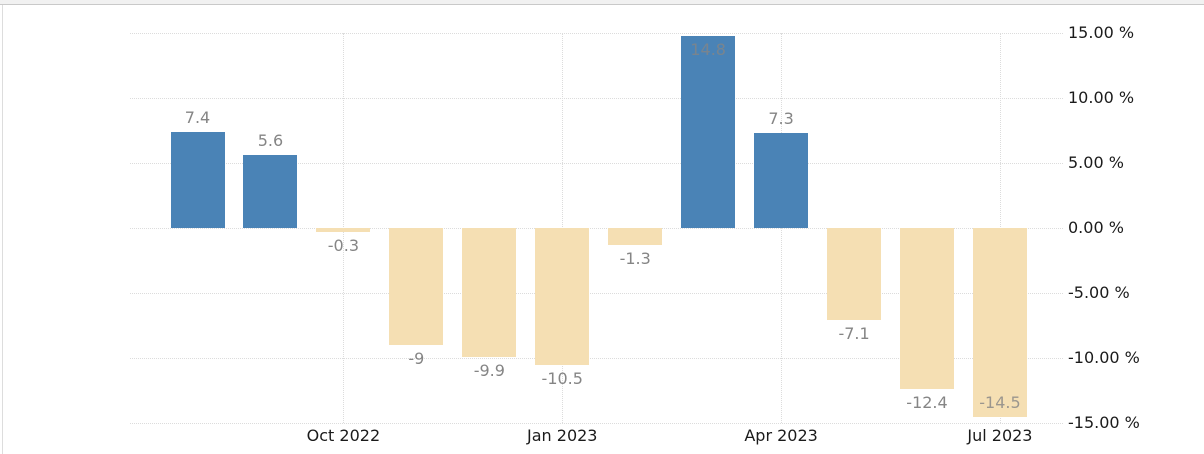 The image size is (1204, 454). Describe the element at coordinates (197, 117) in the screenshot. I see `bar-value-label: 7.4` at that location.